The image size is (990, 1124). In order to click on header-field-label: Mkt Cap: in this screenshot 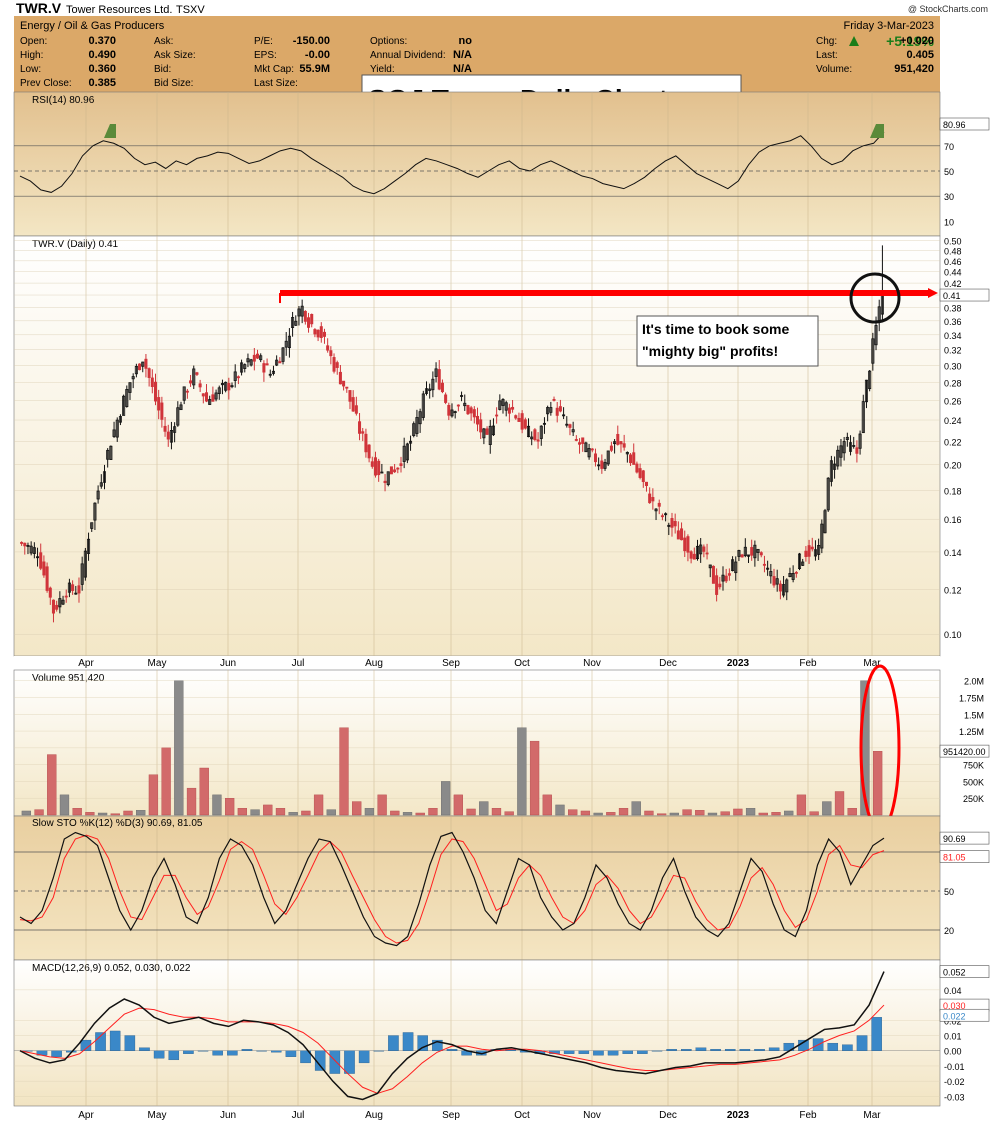, I will do `click(274, 69)`.